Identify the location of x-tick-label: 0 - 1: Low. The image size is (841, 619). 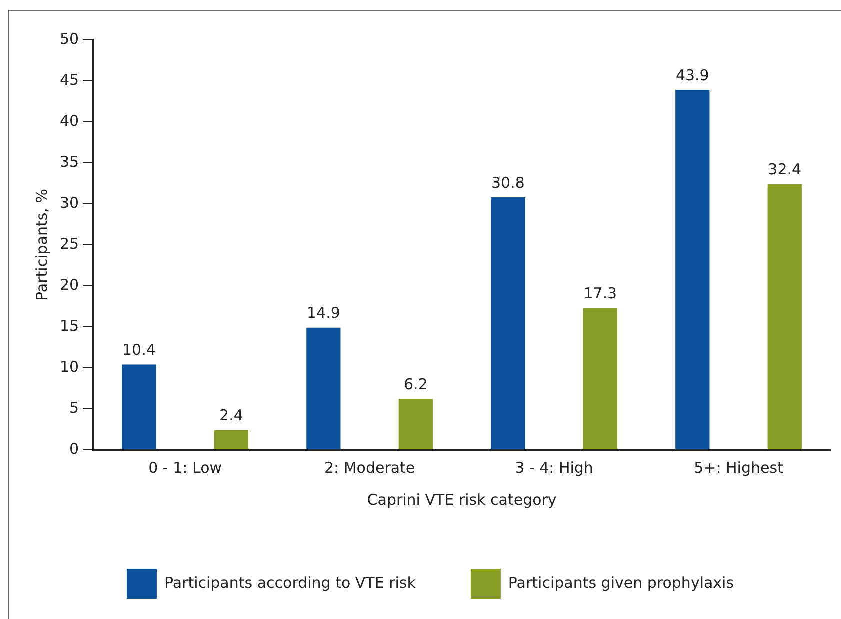
(185, 467).